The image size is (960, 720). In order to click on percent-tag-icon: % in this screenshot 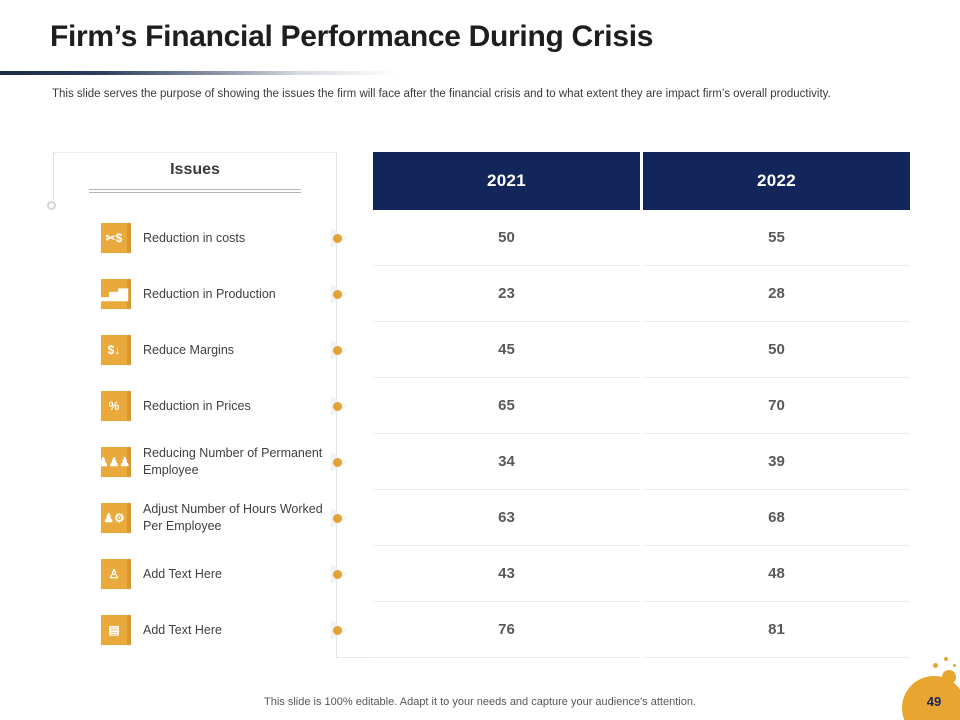, I will do `click(116, 406)`.